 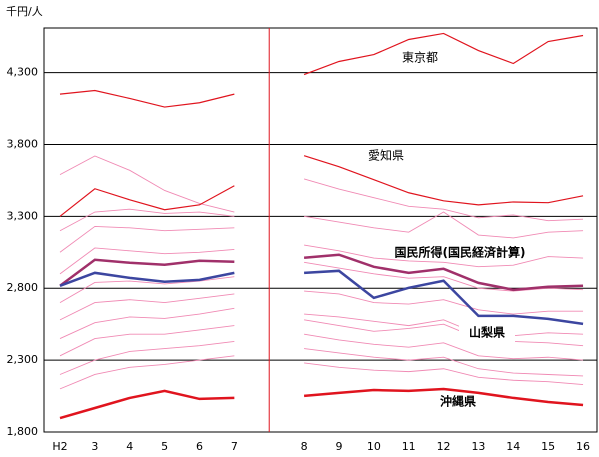 What do you see at coordinates (23, 215) in the screenshot?
I see `y-tick-label: 3,300` at bounding box center [23, 215].